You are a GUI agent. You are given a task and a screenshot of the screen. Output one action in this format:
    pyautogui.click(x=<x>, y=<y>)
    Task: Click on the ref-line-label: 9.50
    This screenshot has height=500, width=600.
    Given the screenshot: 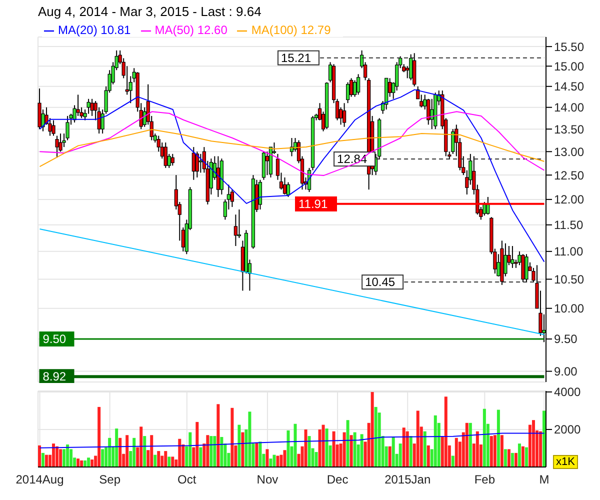 What is the action you would take?
    pyautogui.click(x=54, y=339)
    